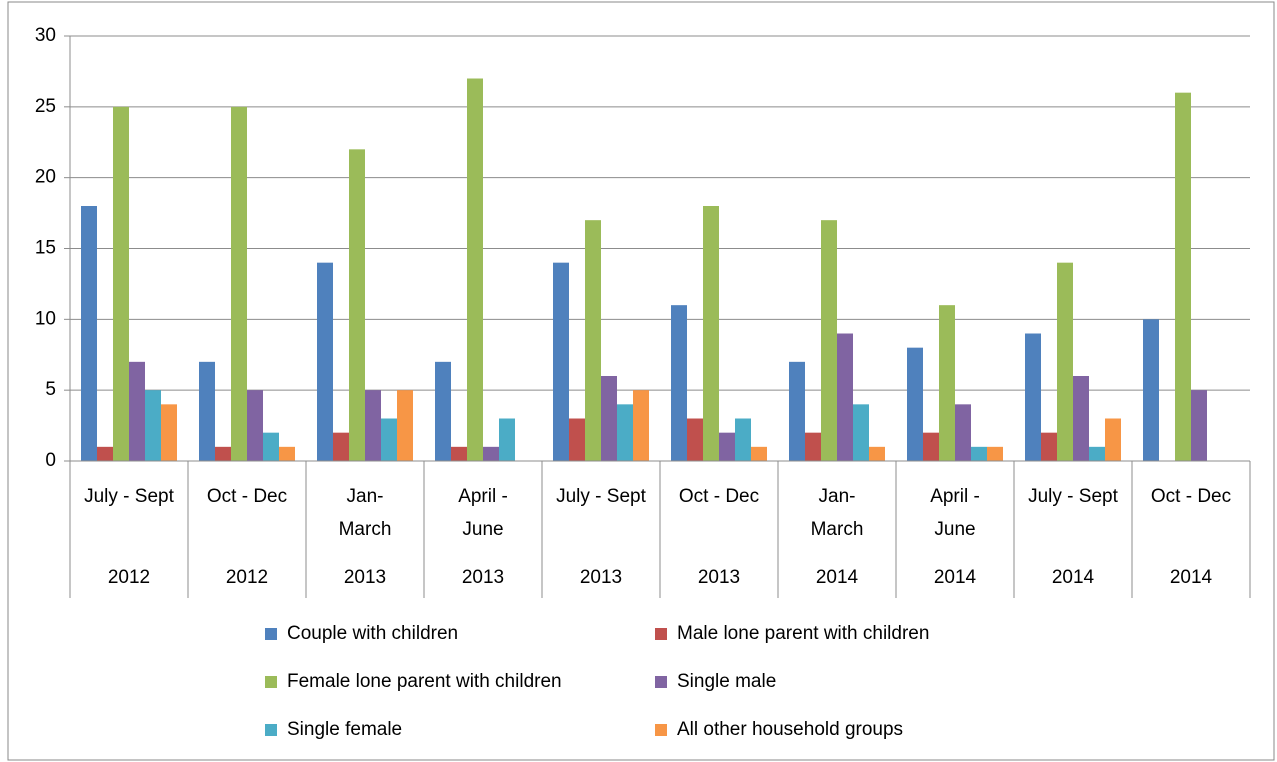  Describe the element at coordinates (45, 106) in the screenshot. I see `y-tick-label: 25` at that location.